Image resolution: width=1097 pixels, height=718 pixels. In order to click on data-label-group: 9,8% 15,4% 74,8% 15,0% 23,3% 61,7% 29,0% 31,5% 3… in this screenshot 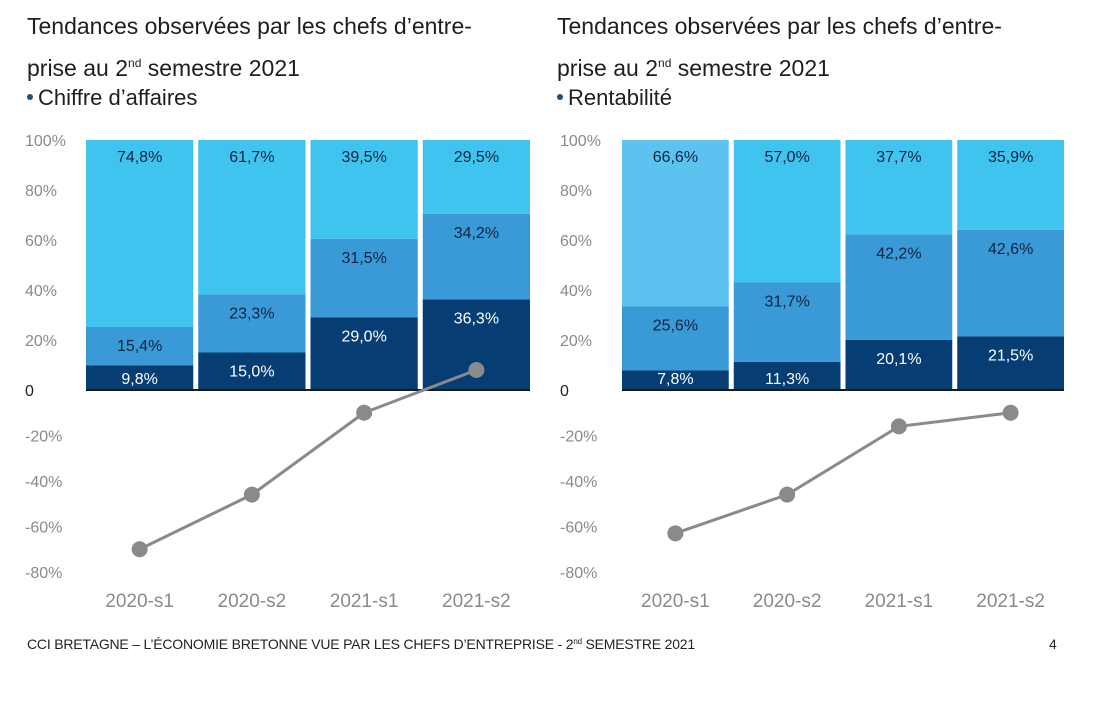, I will do `click(308, 268)`.